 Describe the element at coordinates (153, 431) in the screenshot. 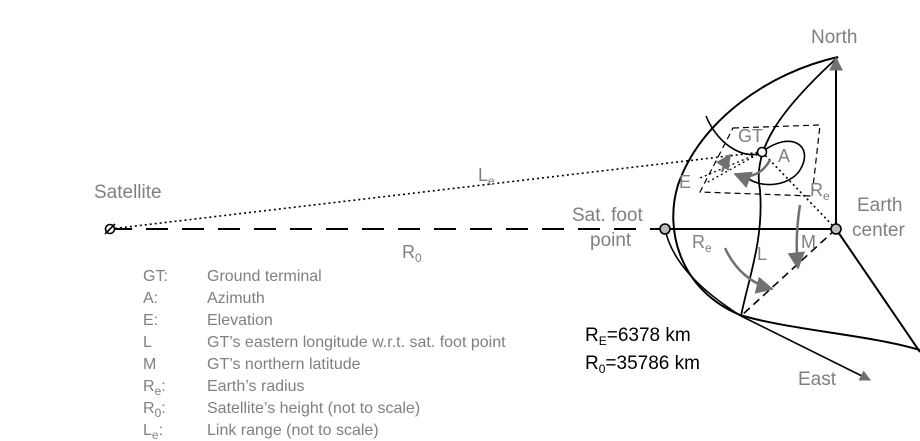

I see `legend-symbol: Le:` at that location.